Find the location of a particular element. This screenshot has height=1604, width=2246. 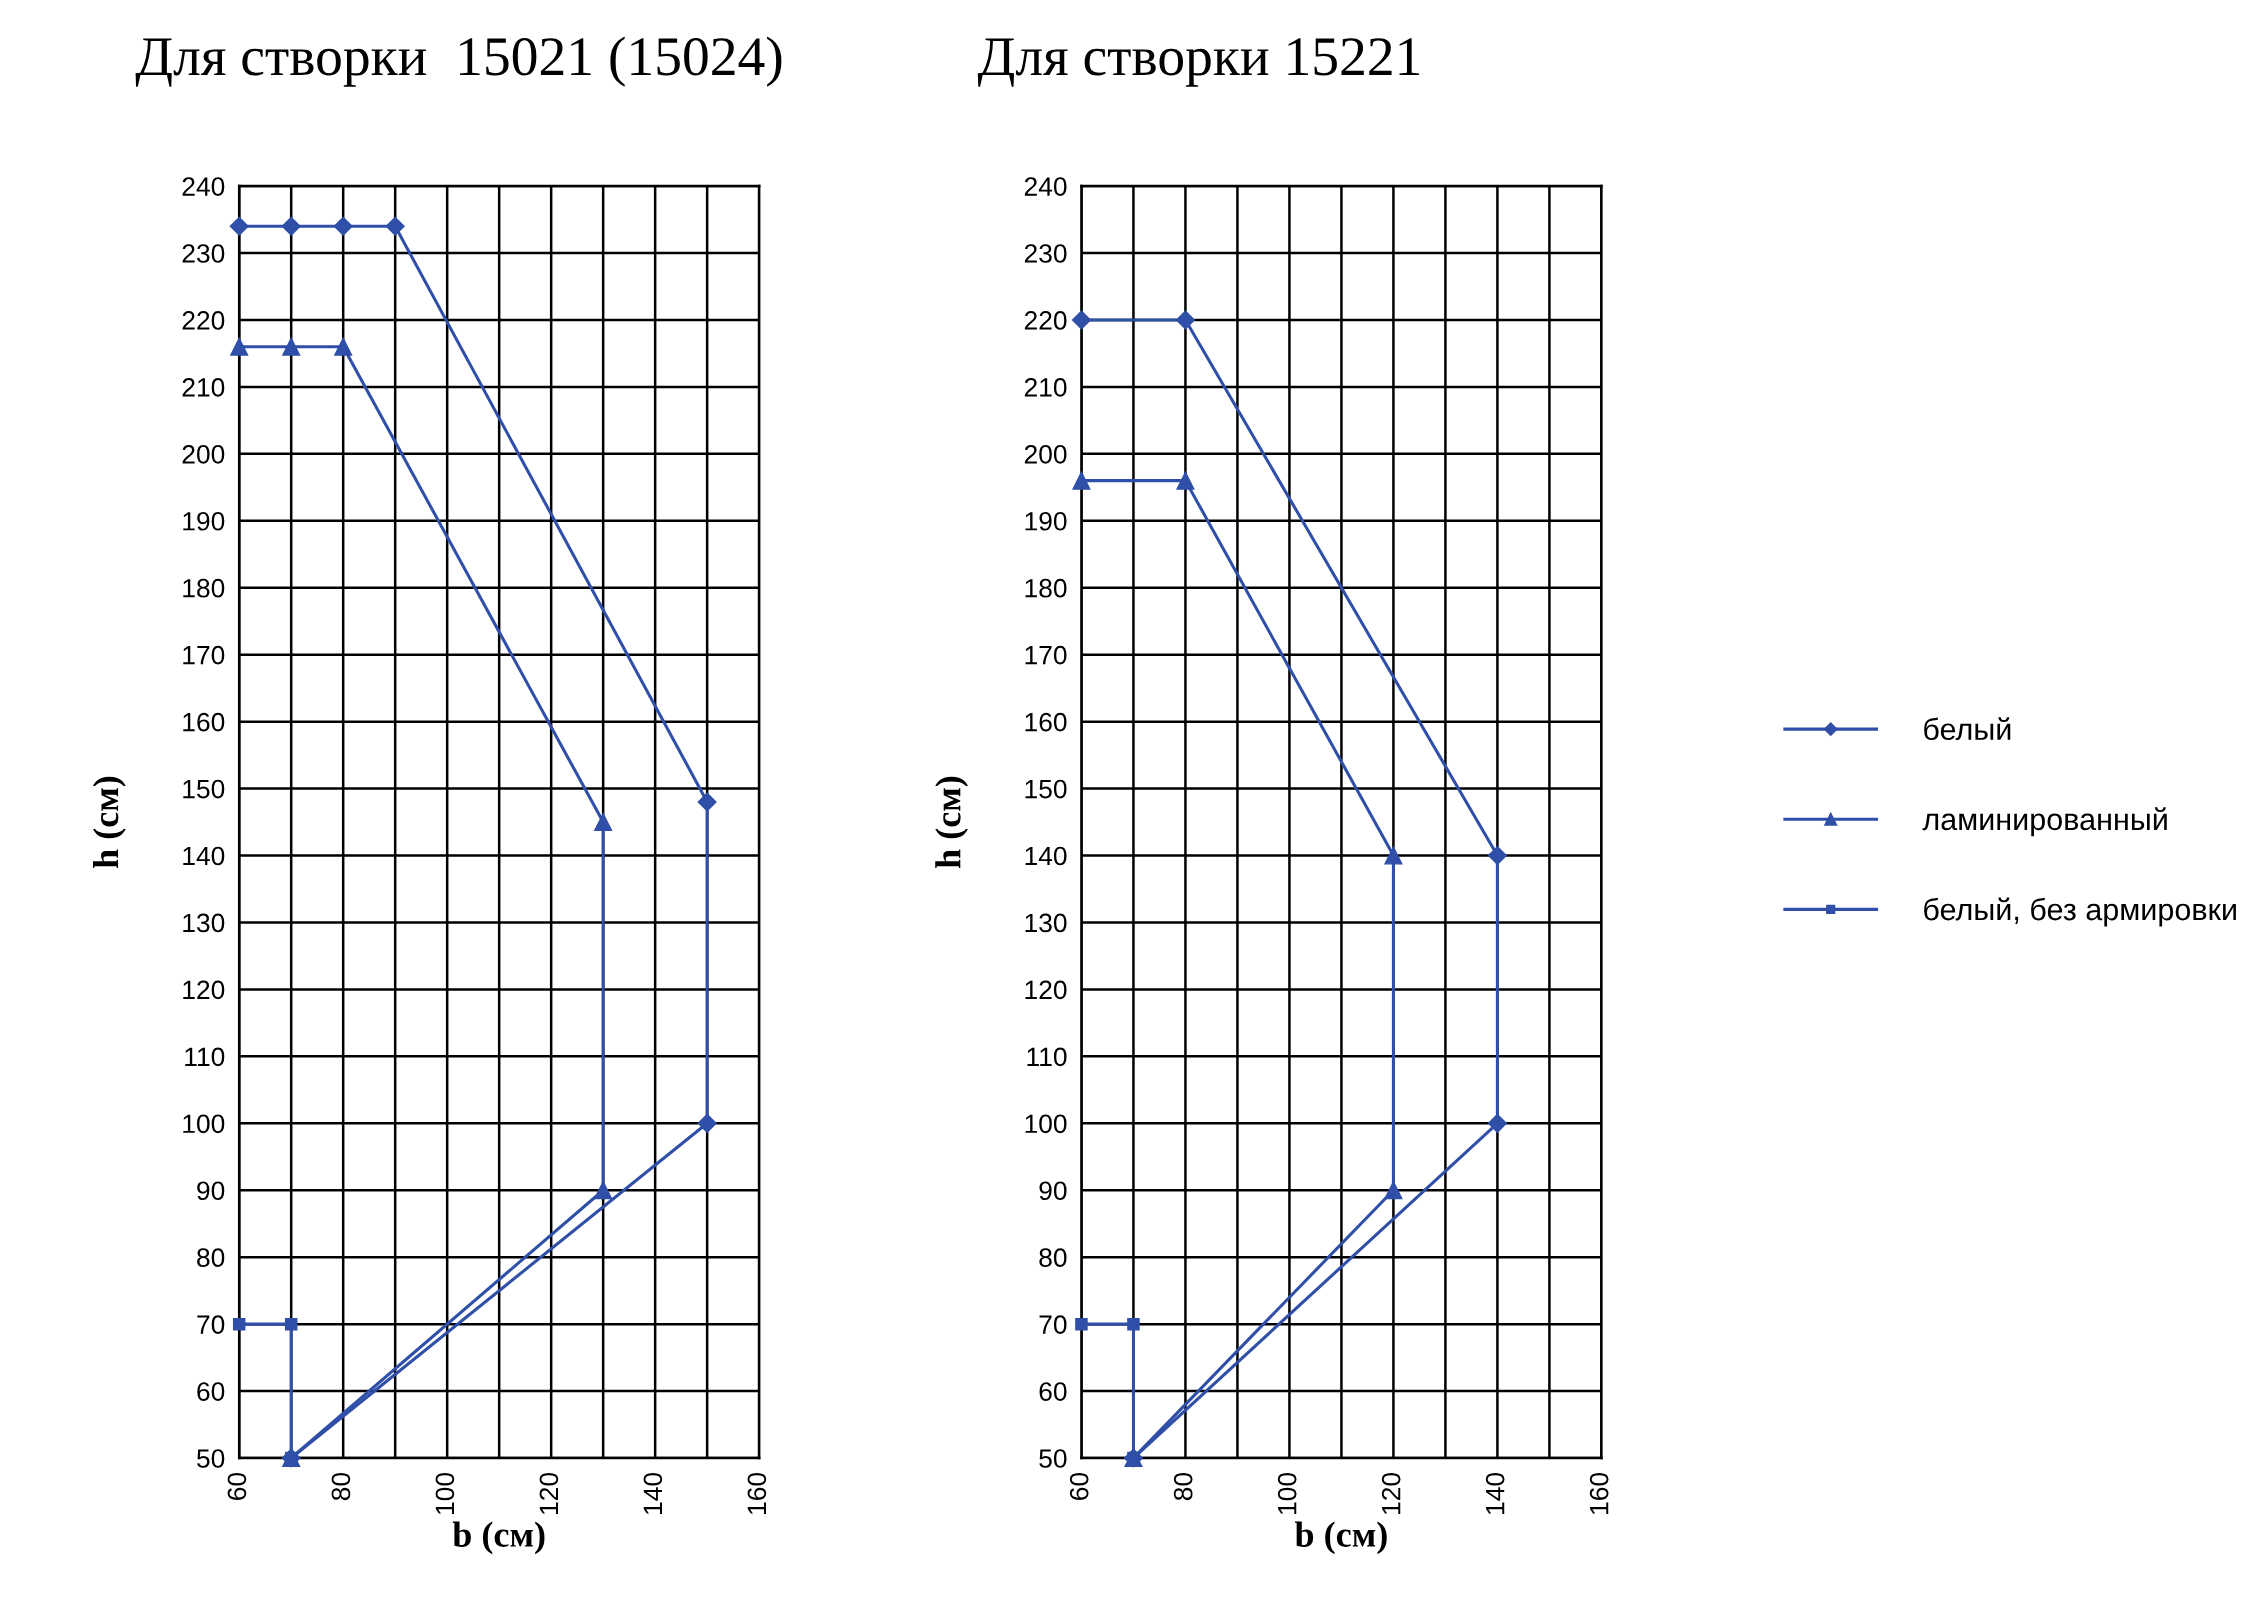

legend-label: белый, без армировки is located at coordinates (2080, 912).